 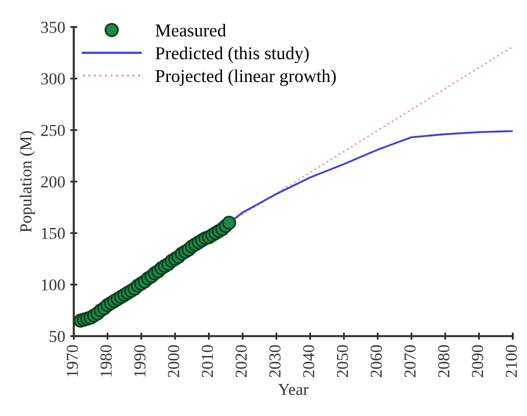 What do you see at coordinates (191, 30) in the screenshot?
I see `legend-label: Measured` at bounding box center [191, 30].